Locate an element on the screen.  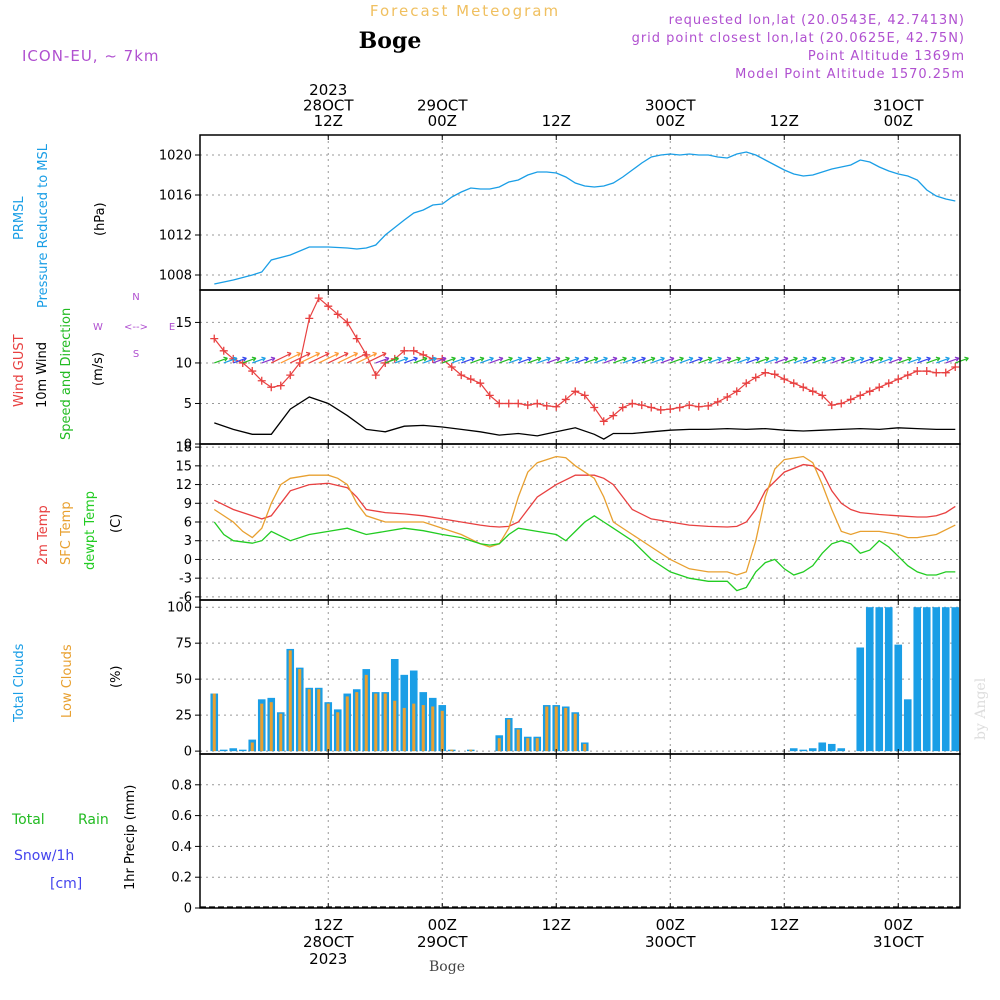
compass-east: E is located at coordinates (172, 327).